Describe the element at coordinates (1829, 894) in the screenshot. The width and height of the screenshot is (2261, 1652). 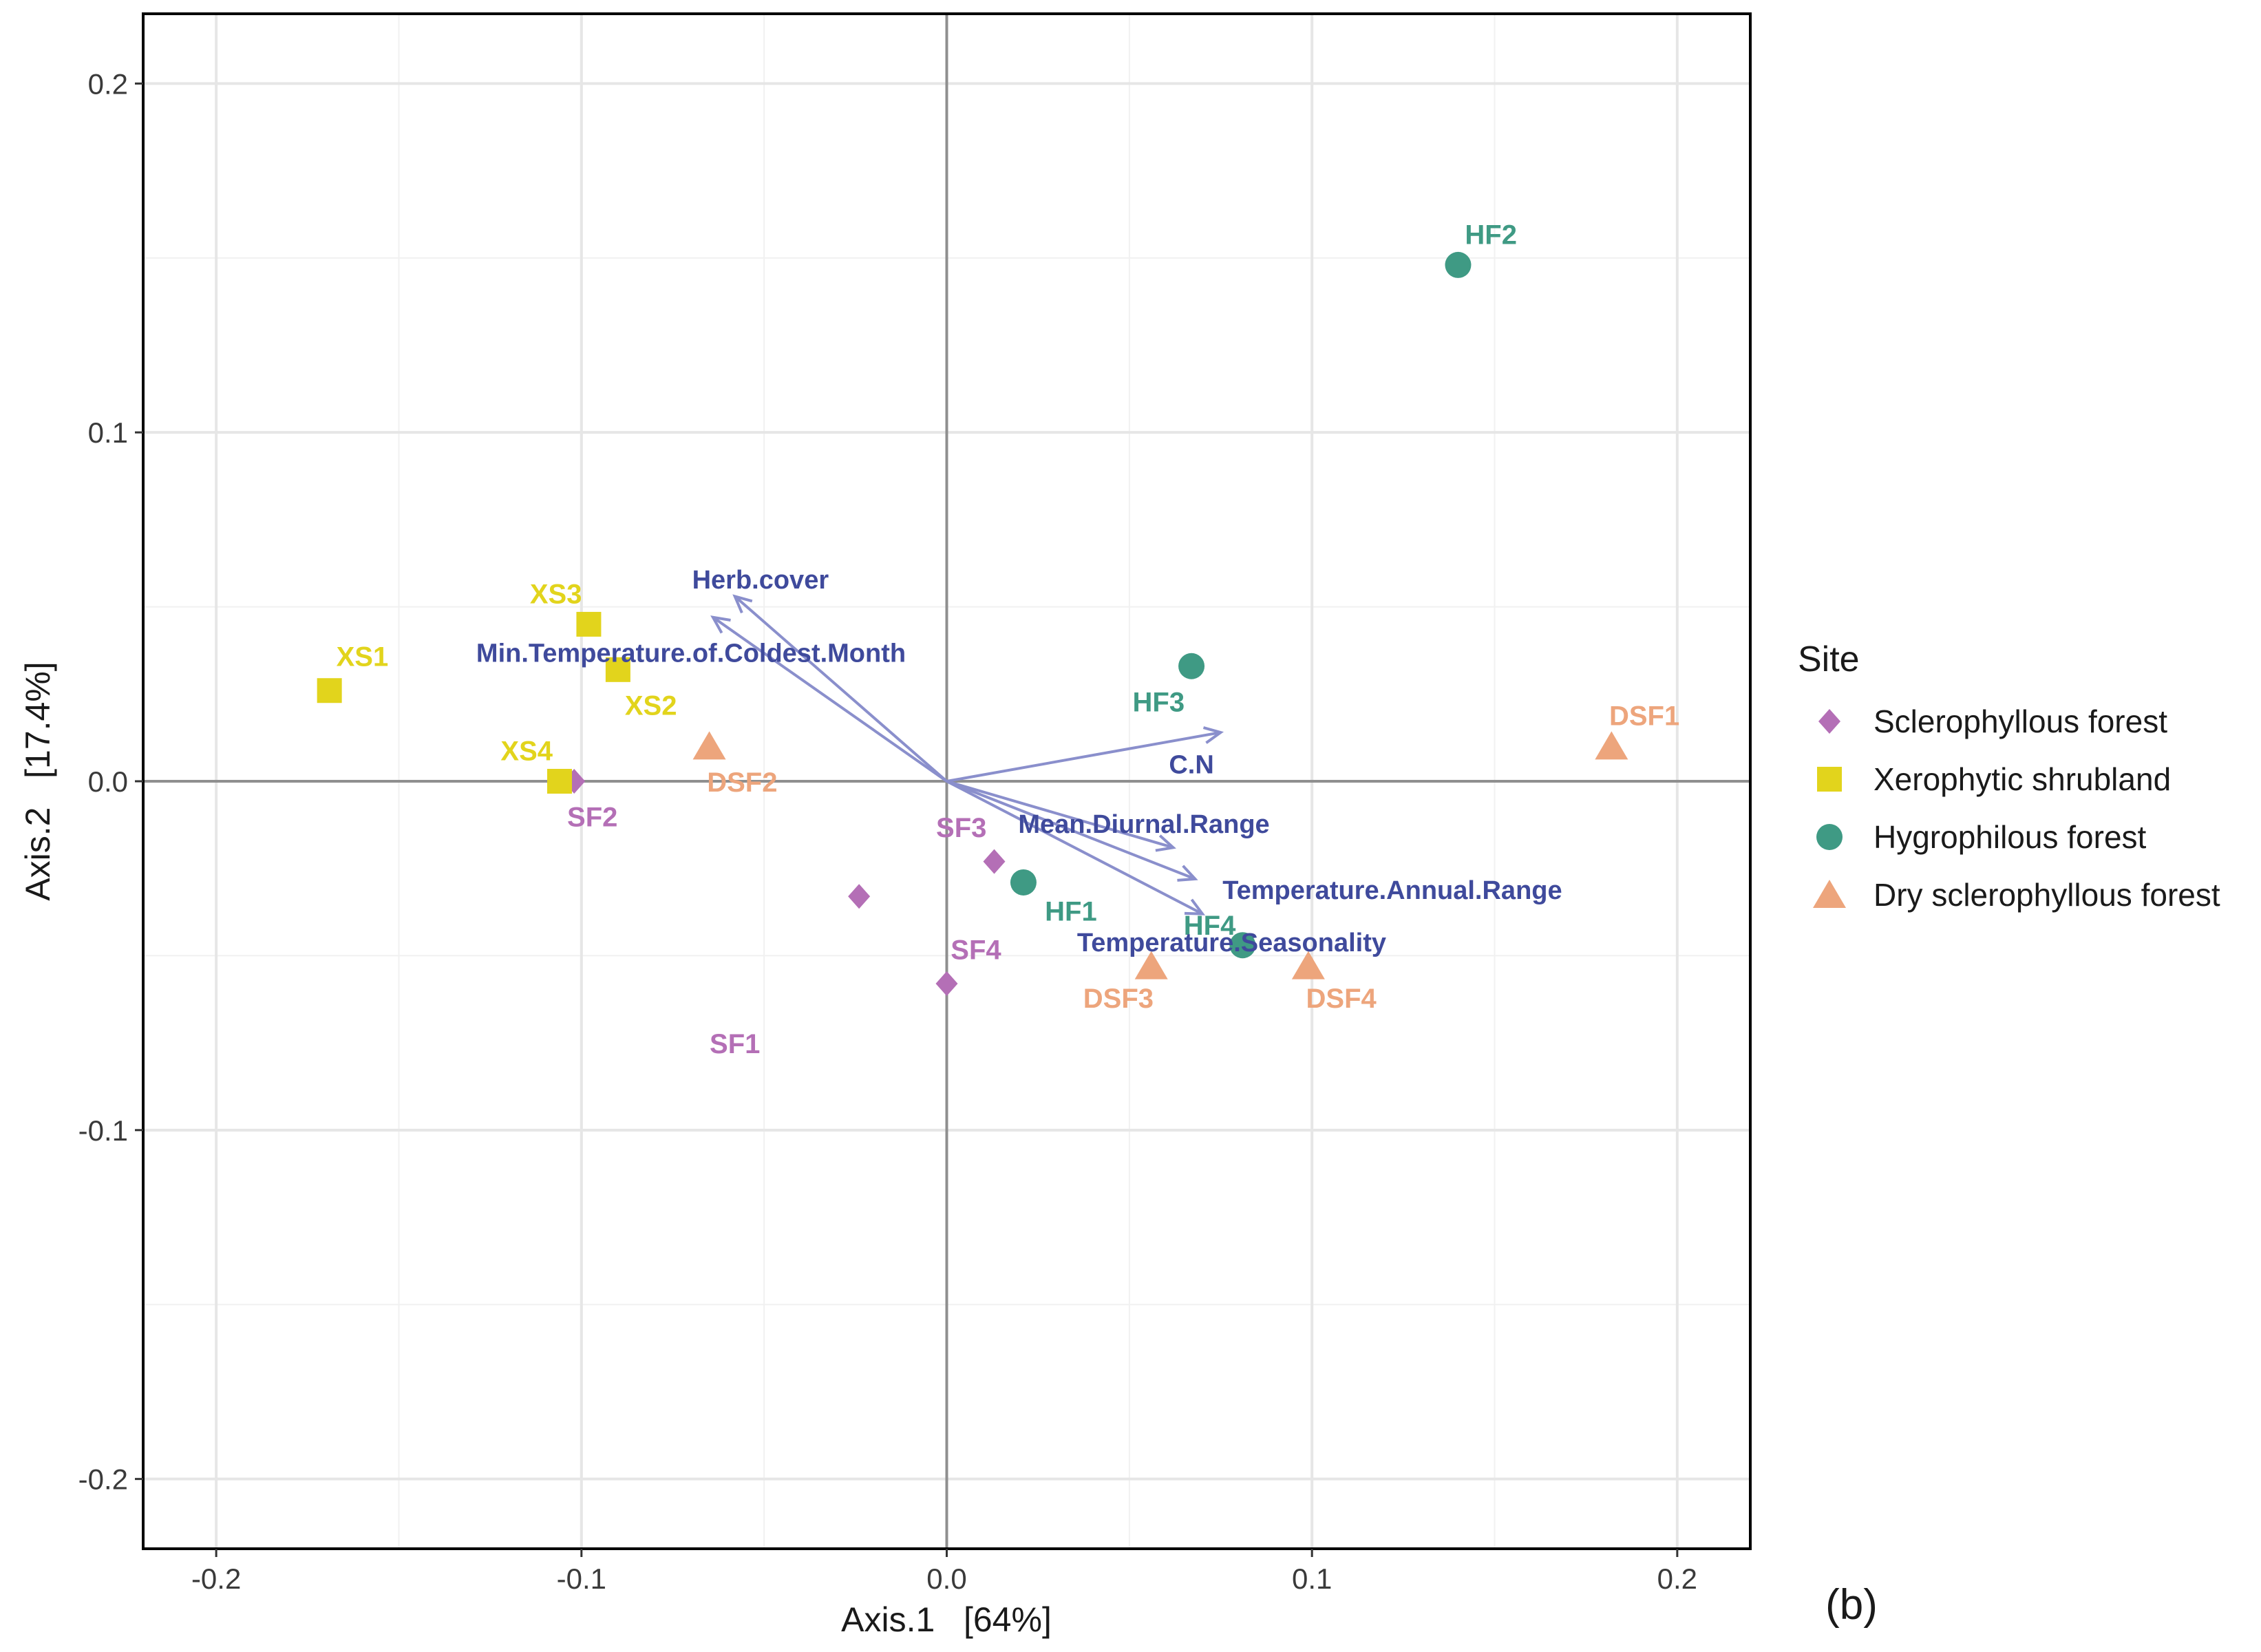
I see `legend-key-triangle` at that location.